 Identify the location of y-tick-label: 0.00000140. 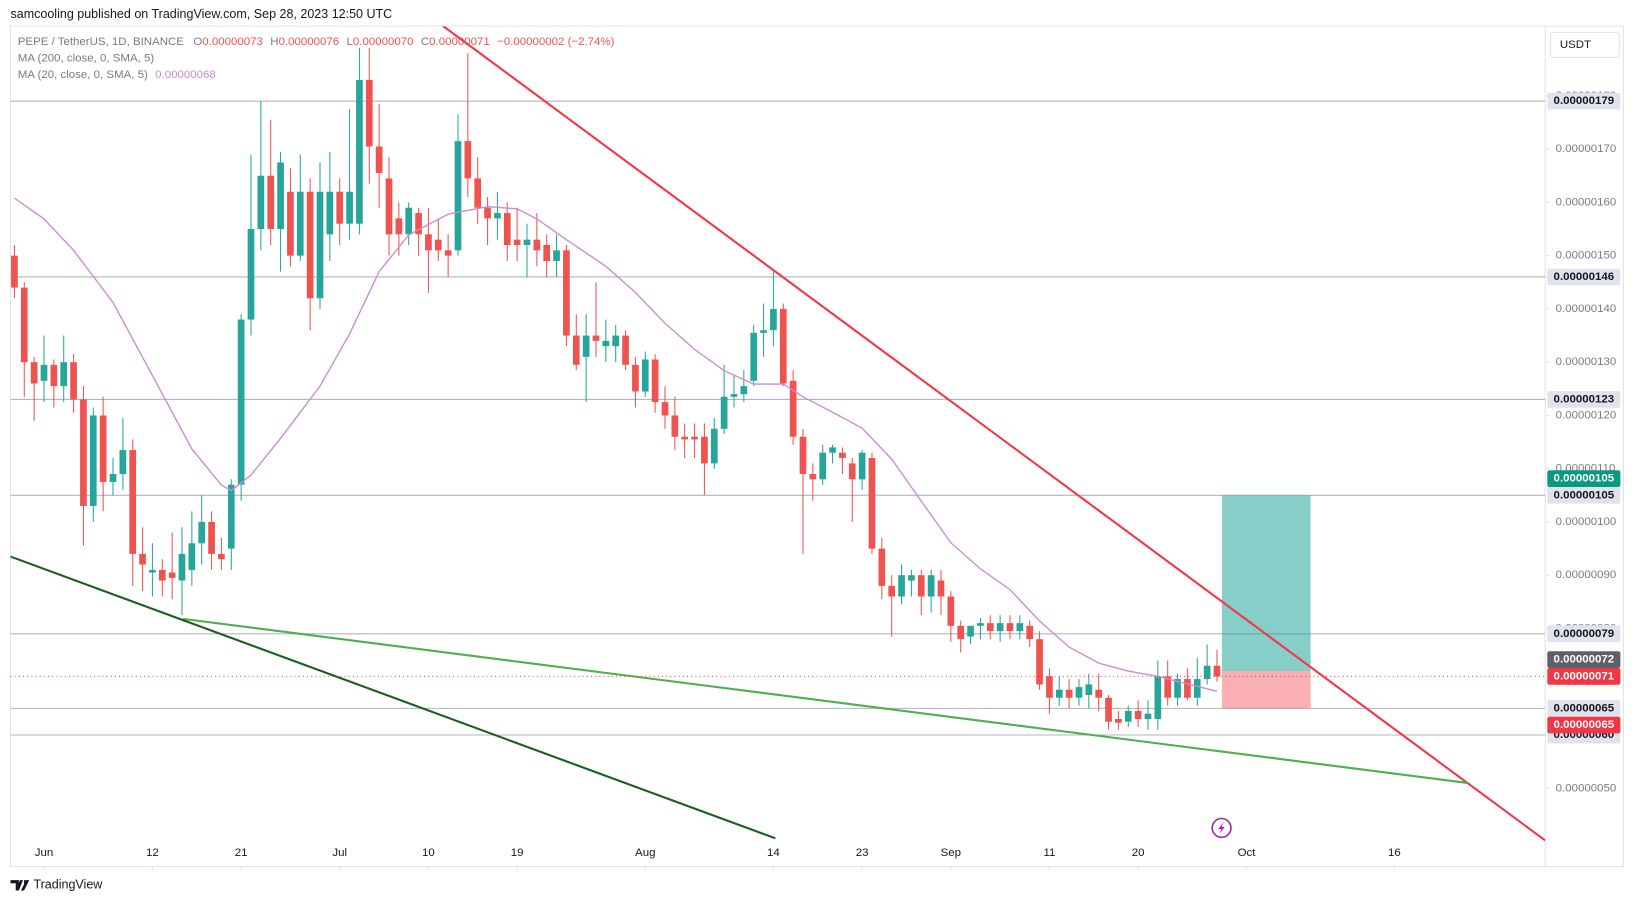
(1586, 309).